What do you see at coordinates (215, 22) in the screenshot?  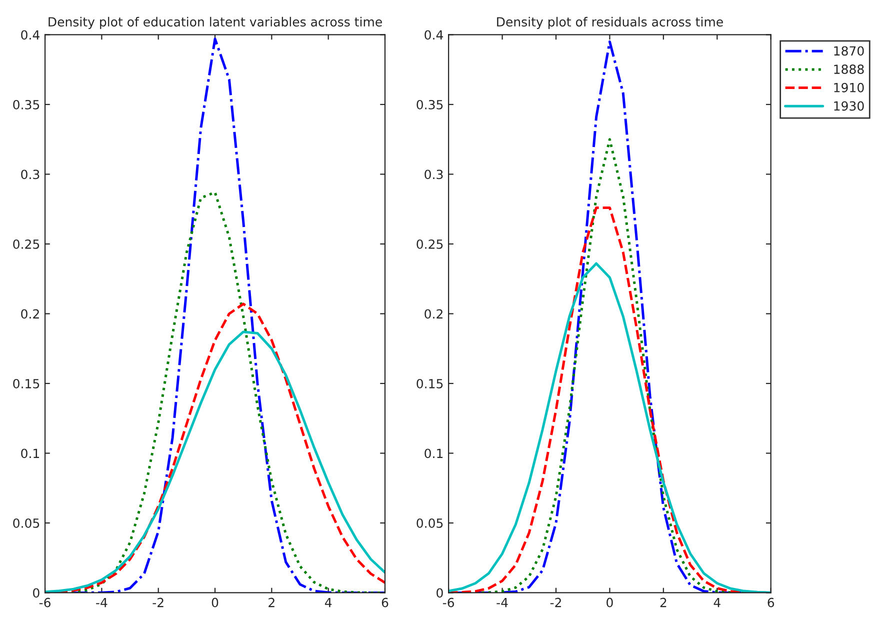 I see `chart-title: Density plot of education latent variables across time` at bounding box center [215, 22].